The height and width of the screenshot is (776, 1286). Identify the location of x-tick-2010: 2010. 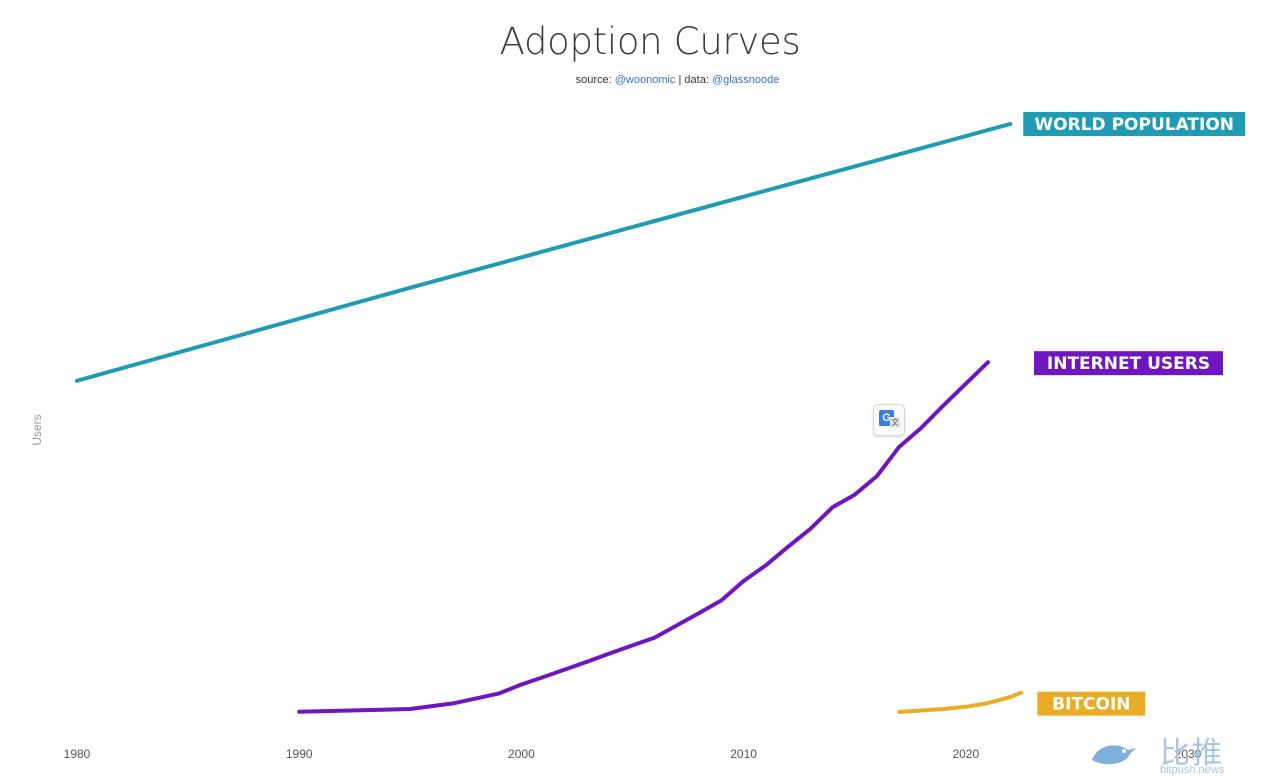
(743, 754).